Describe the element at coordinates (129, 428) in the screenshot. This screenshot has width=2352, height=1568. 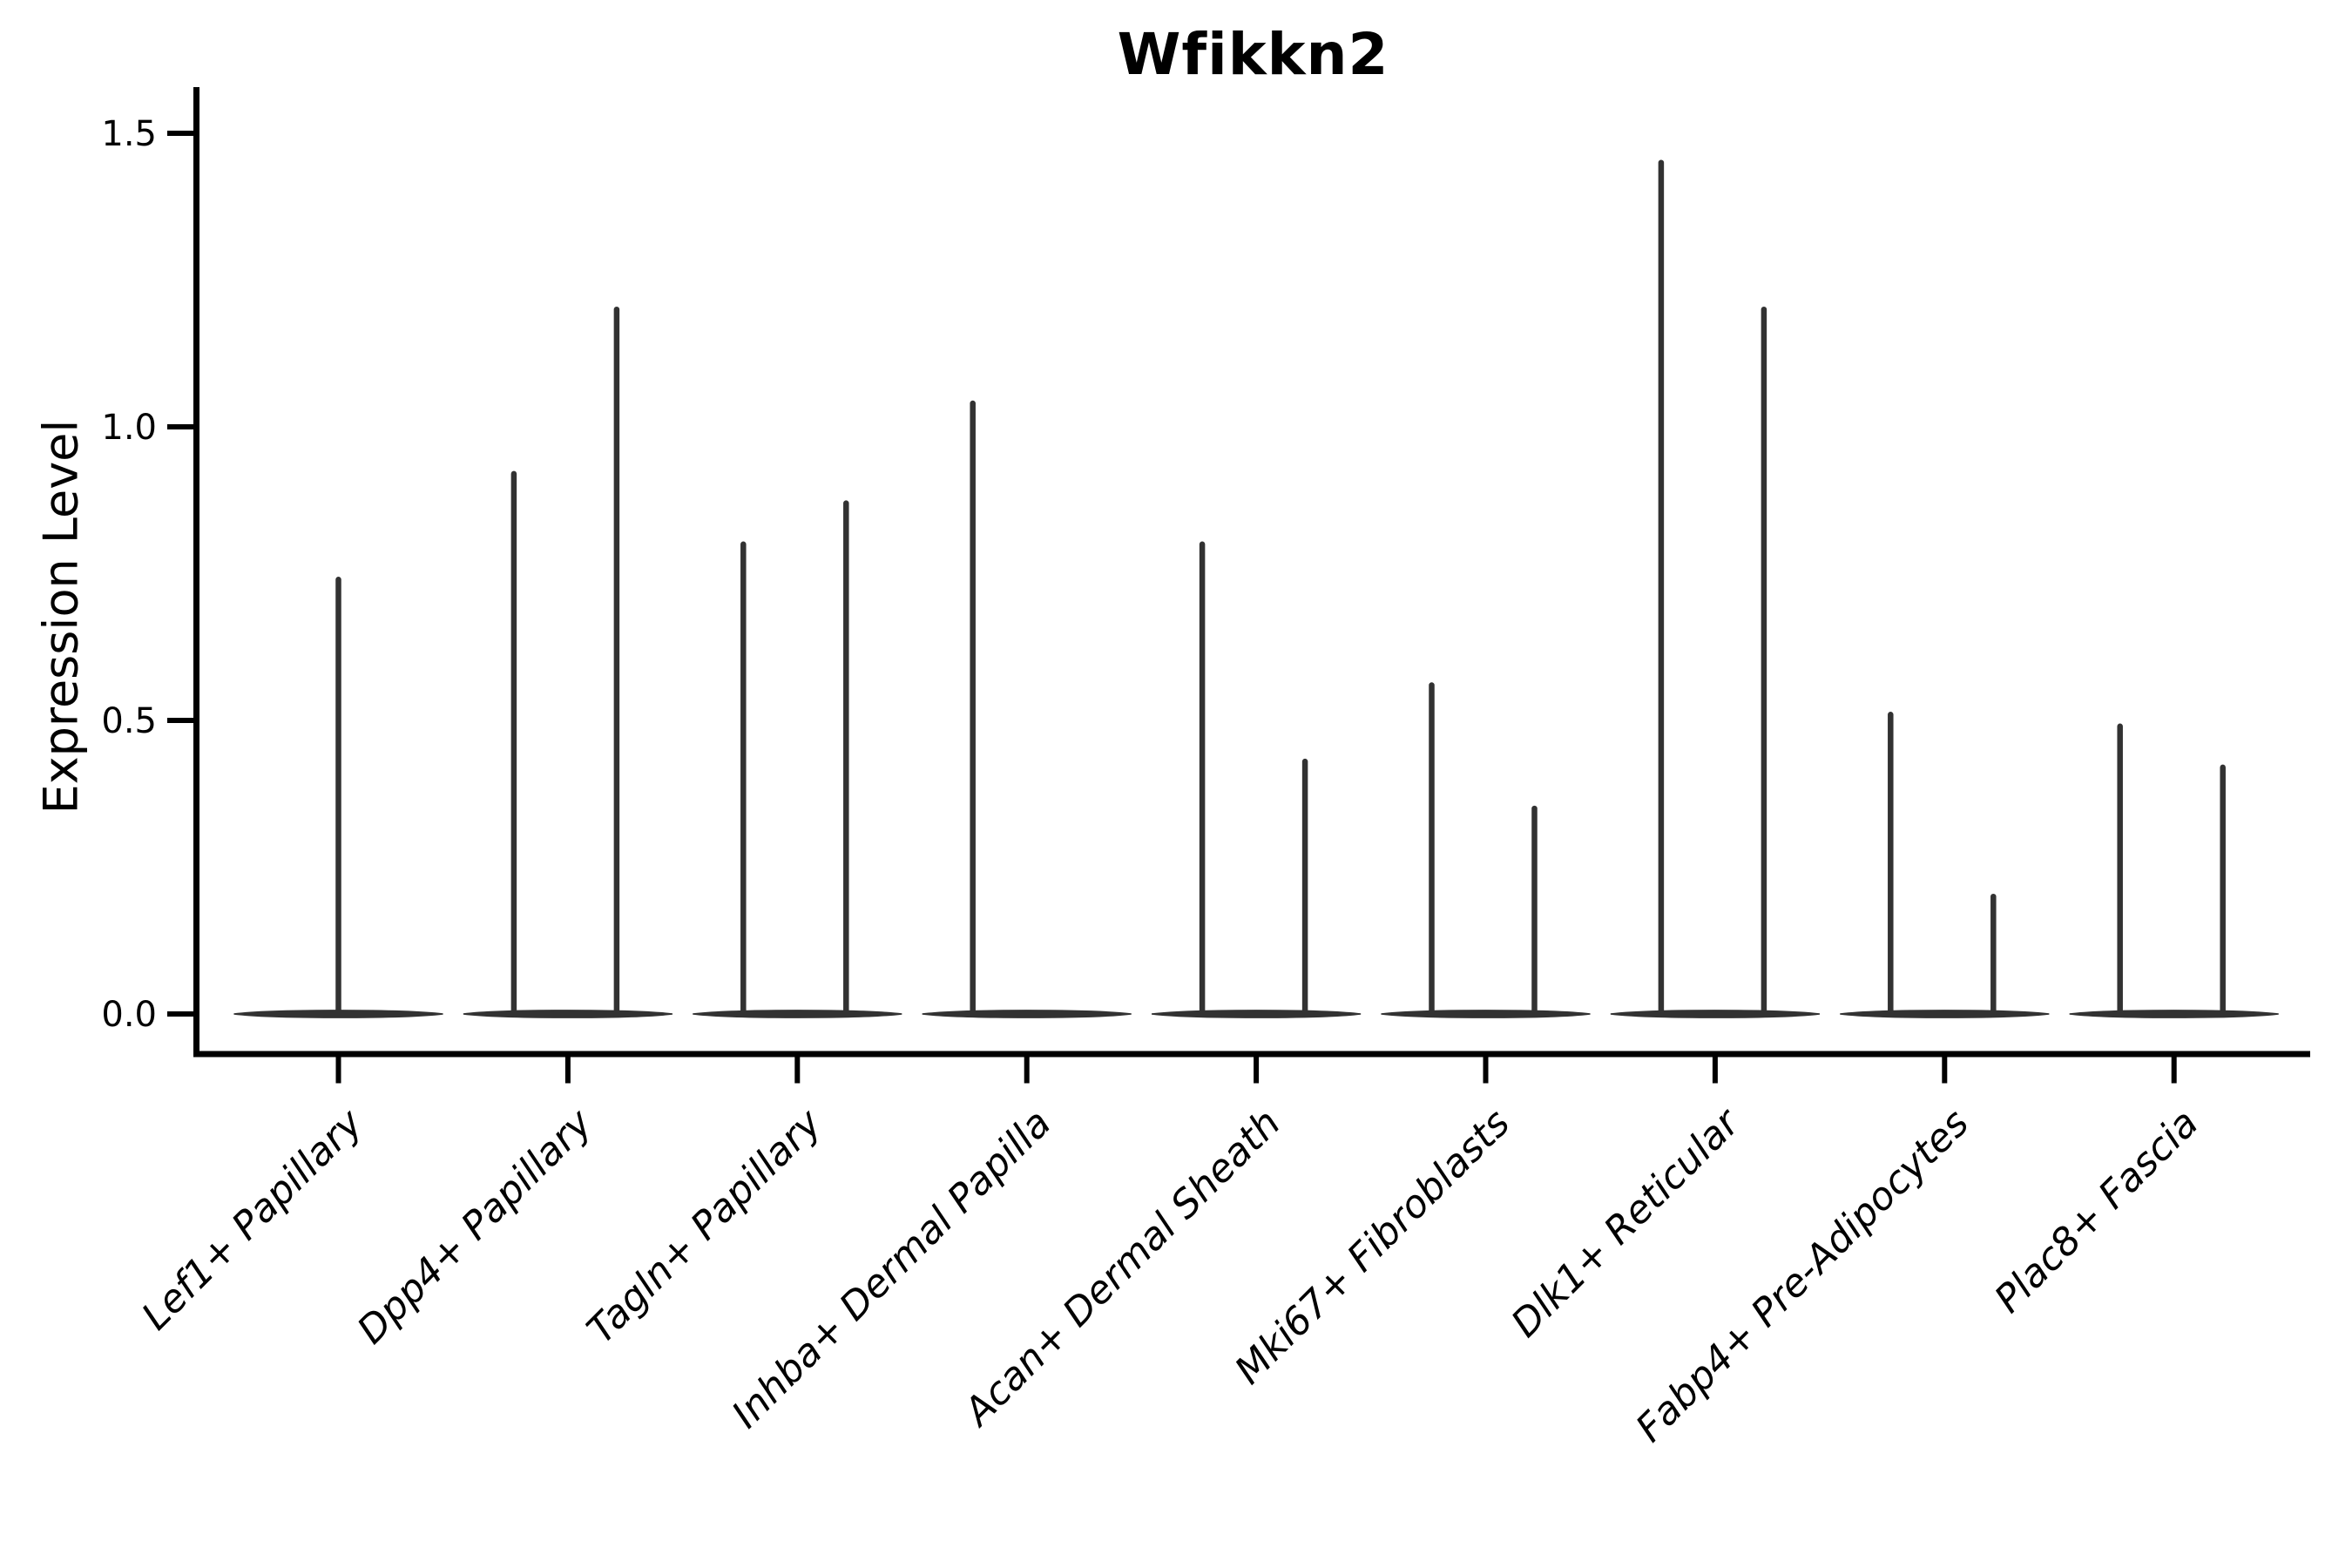
I see `y-tick-label: 1.0` at that location.